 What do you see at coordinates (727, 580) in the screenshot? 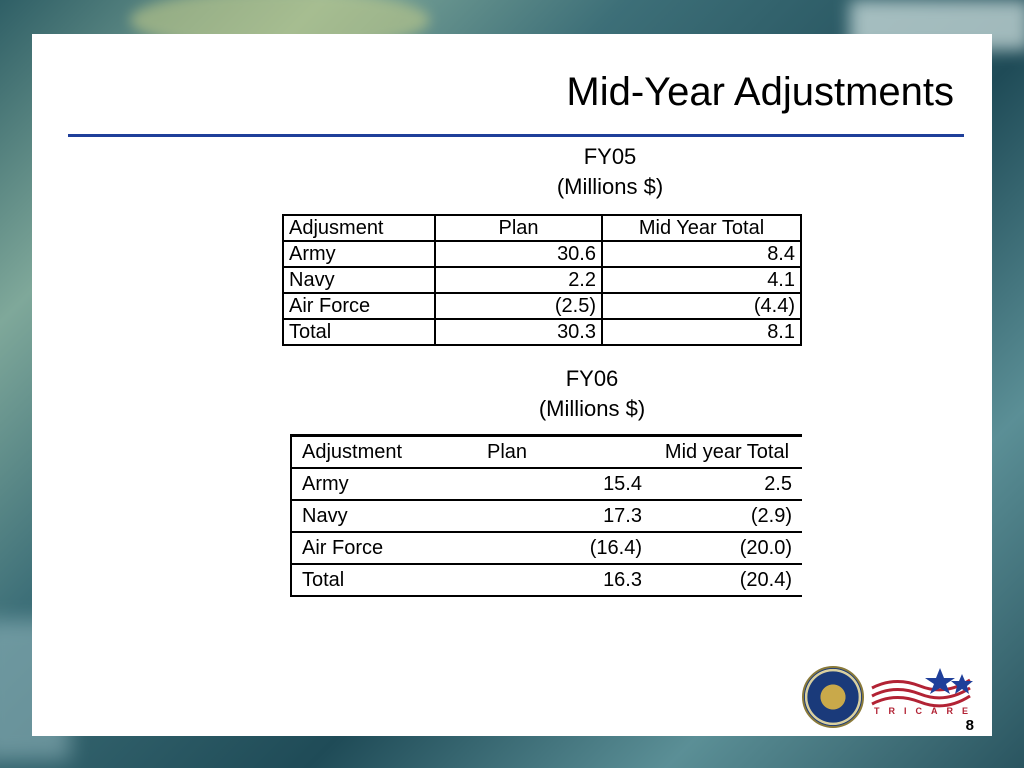
I see `midyear-value: (20.4)` at bounding box center [727, 580].